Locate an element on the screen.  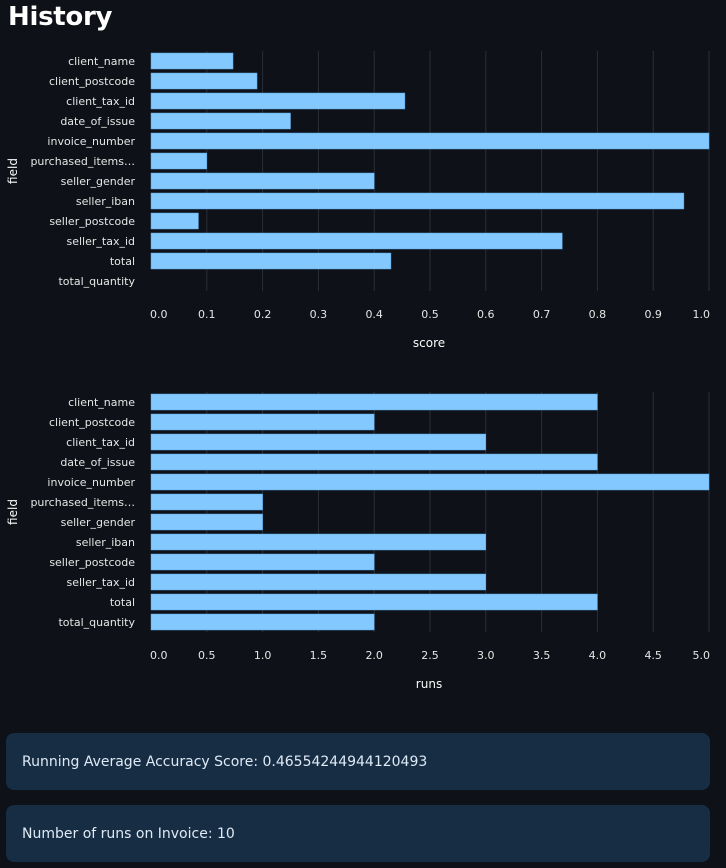
tick-labels: 0.0 0.1 0.2 0.3 0.4 0.5 0.6 0.7 0.8 0.9 1.0 is located at coordinates (430, 314).